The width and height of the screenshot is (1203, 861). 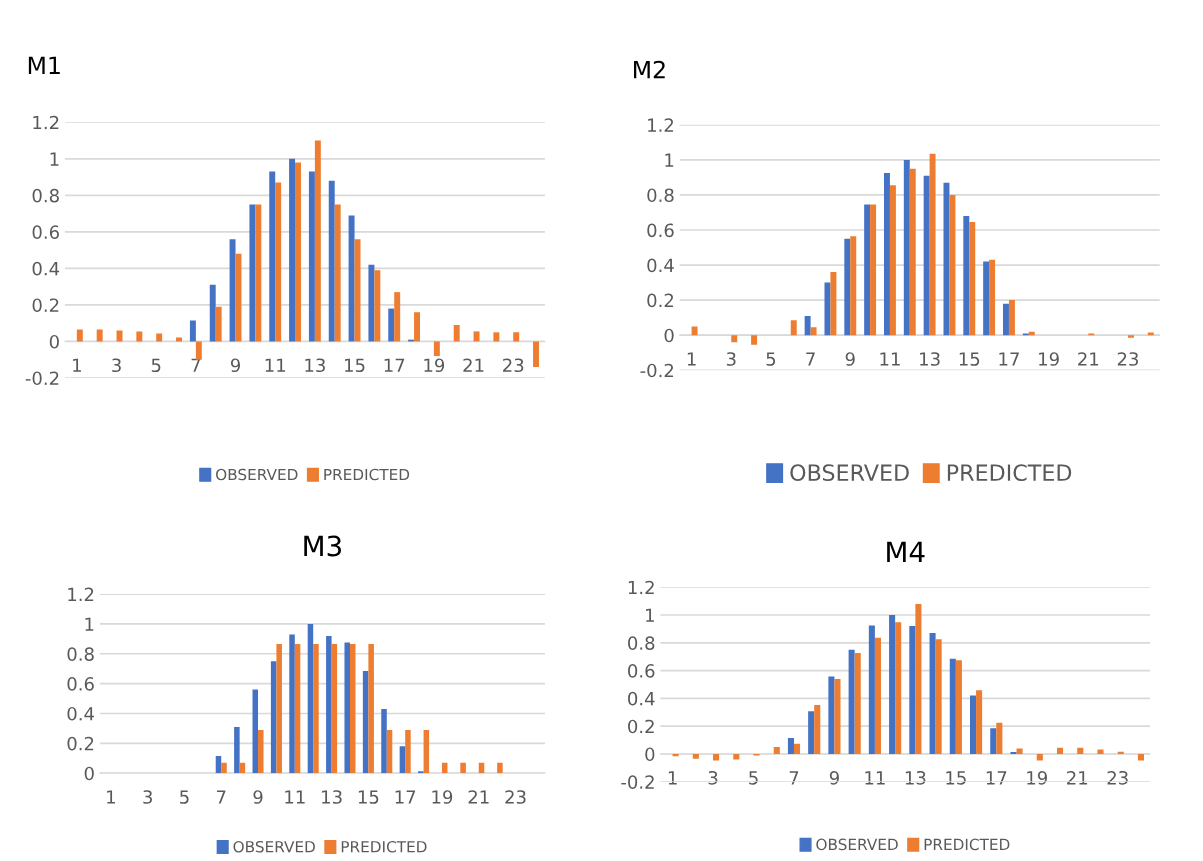 I want to click on chart-title: M3, so click(x=322, y=546).